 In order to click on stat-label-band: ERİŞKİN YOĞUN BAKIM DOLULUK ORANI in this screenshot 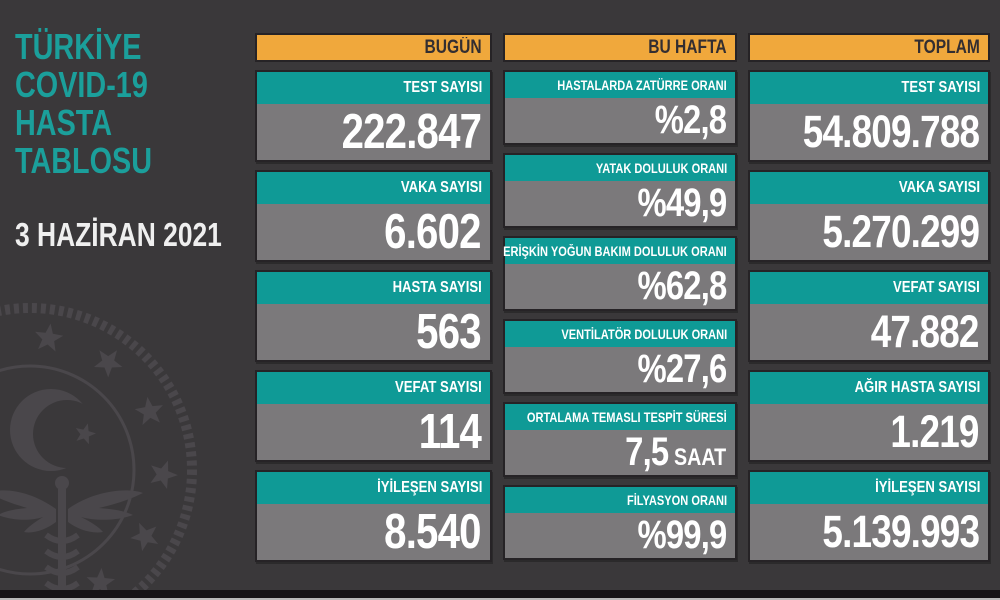, I will do `click(619, 251)`.